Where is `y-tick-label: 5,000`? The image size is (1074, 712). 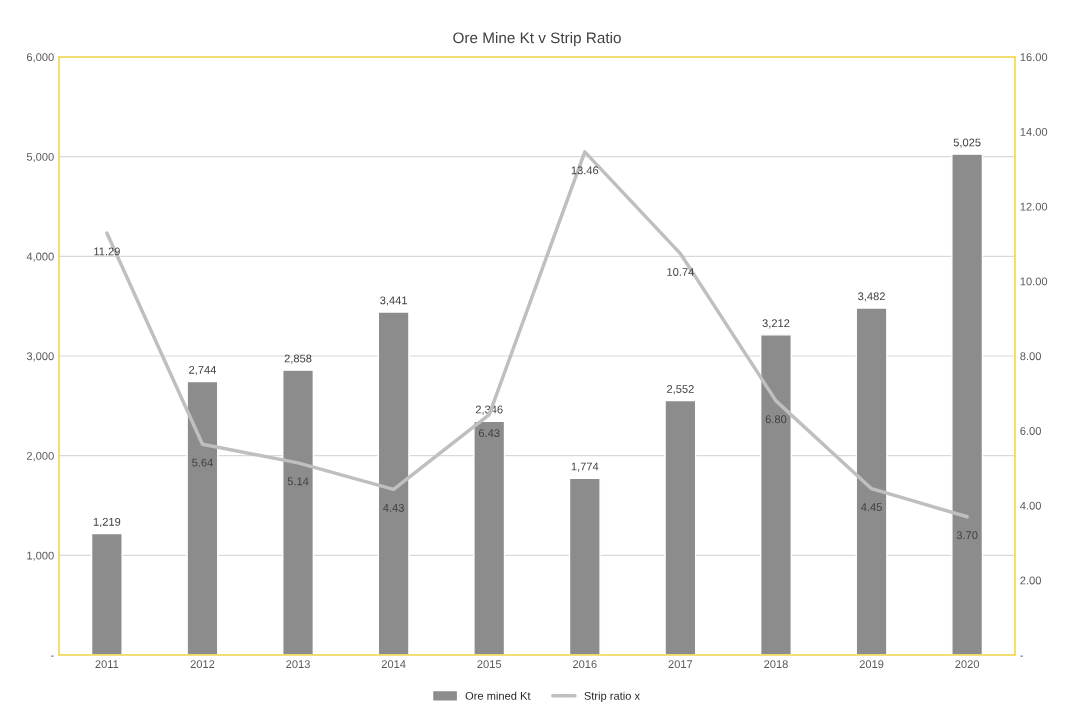 y-tick-label: 5,000 is located at coordinates (40, 157).